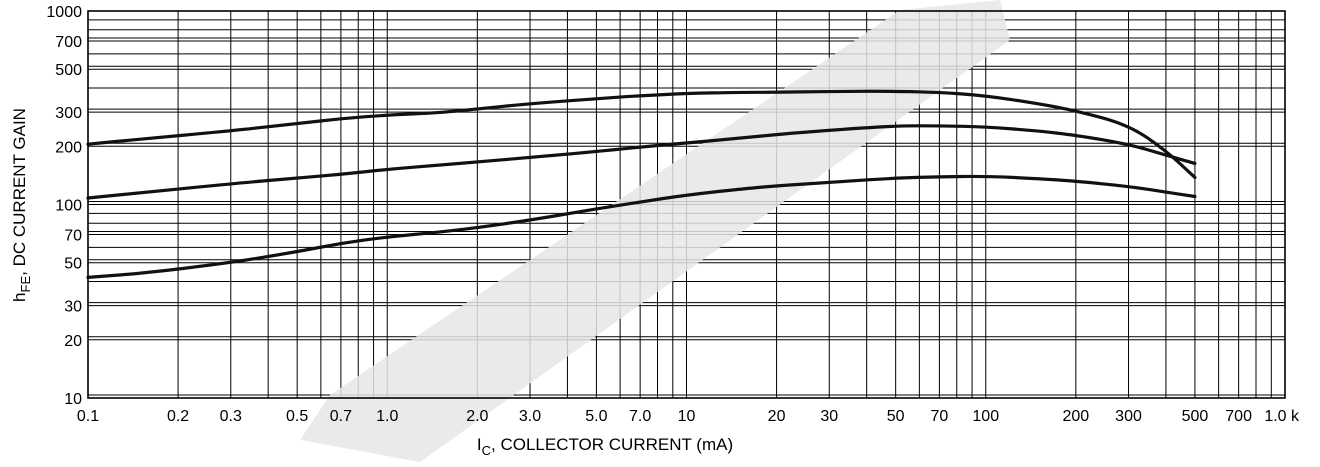 The height and width of the screenshot is (467, 1320). Describe the element at coordinates (1075, 416) in the screenshot. I see `x-tick-label: 200` at that location.